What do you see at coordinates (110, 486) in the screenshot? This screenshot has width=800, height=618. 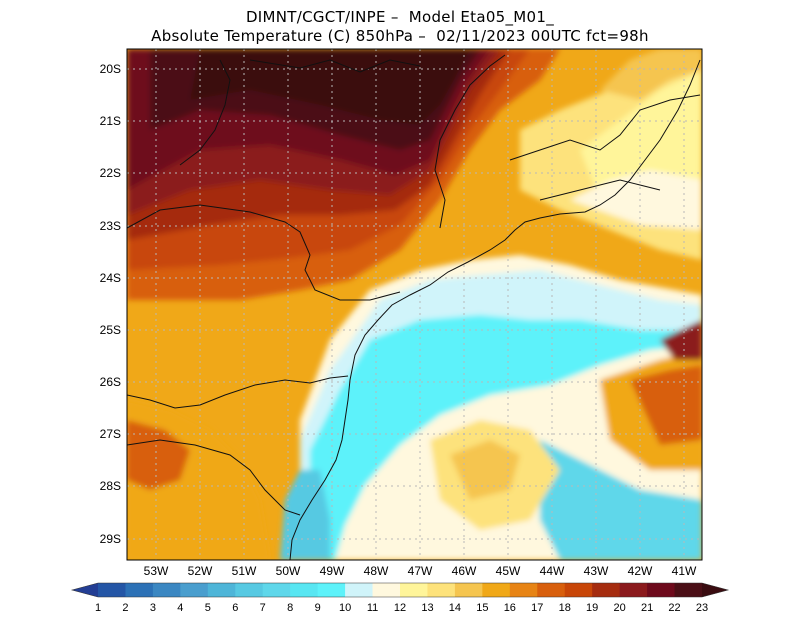 I see `lat-label: 28S` at bounding box center [110, 486].